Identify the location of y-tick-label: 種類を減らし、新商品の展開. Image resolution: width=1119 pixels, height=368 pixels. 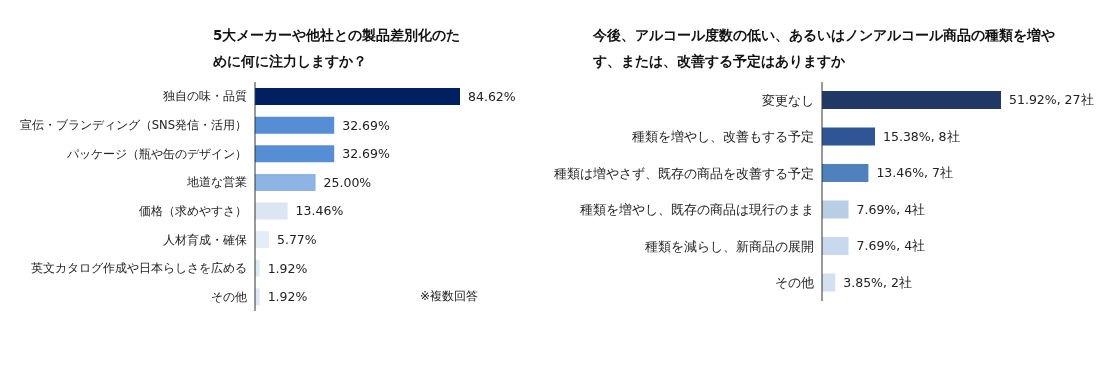
(729, 246).